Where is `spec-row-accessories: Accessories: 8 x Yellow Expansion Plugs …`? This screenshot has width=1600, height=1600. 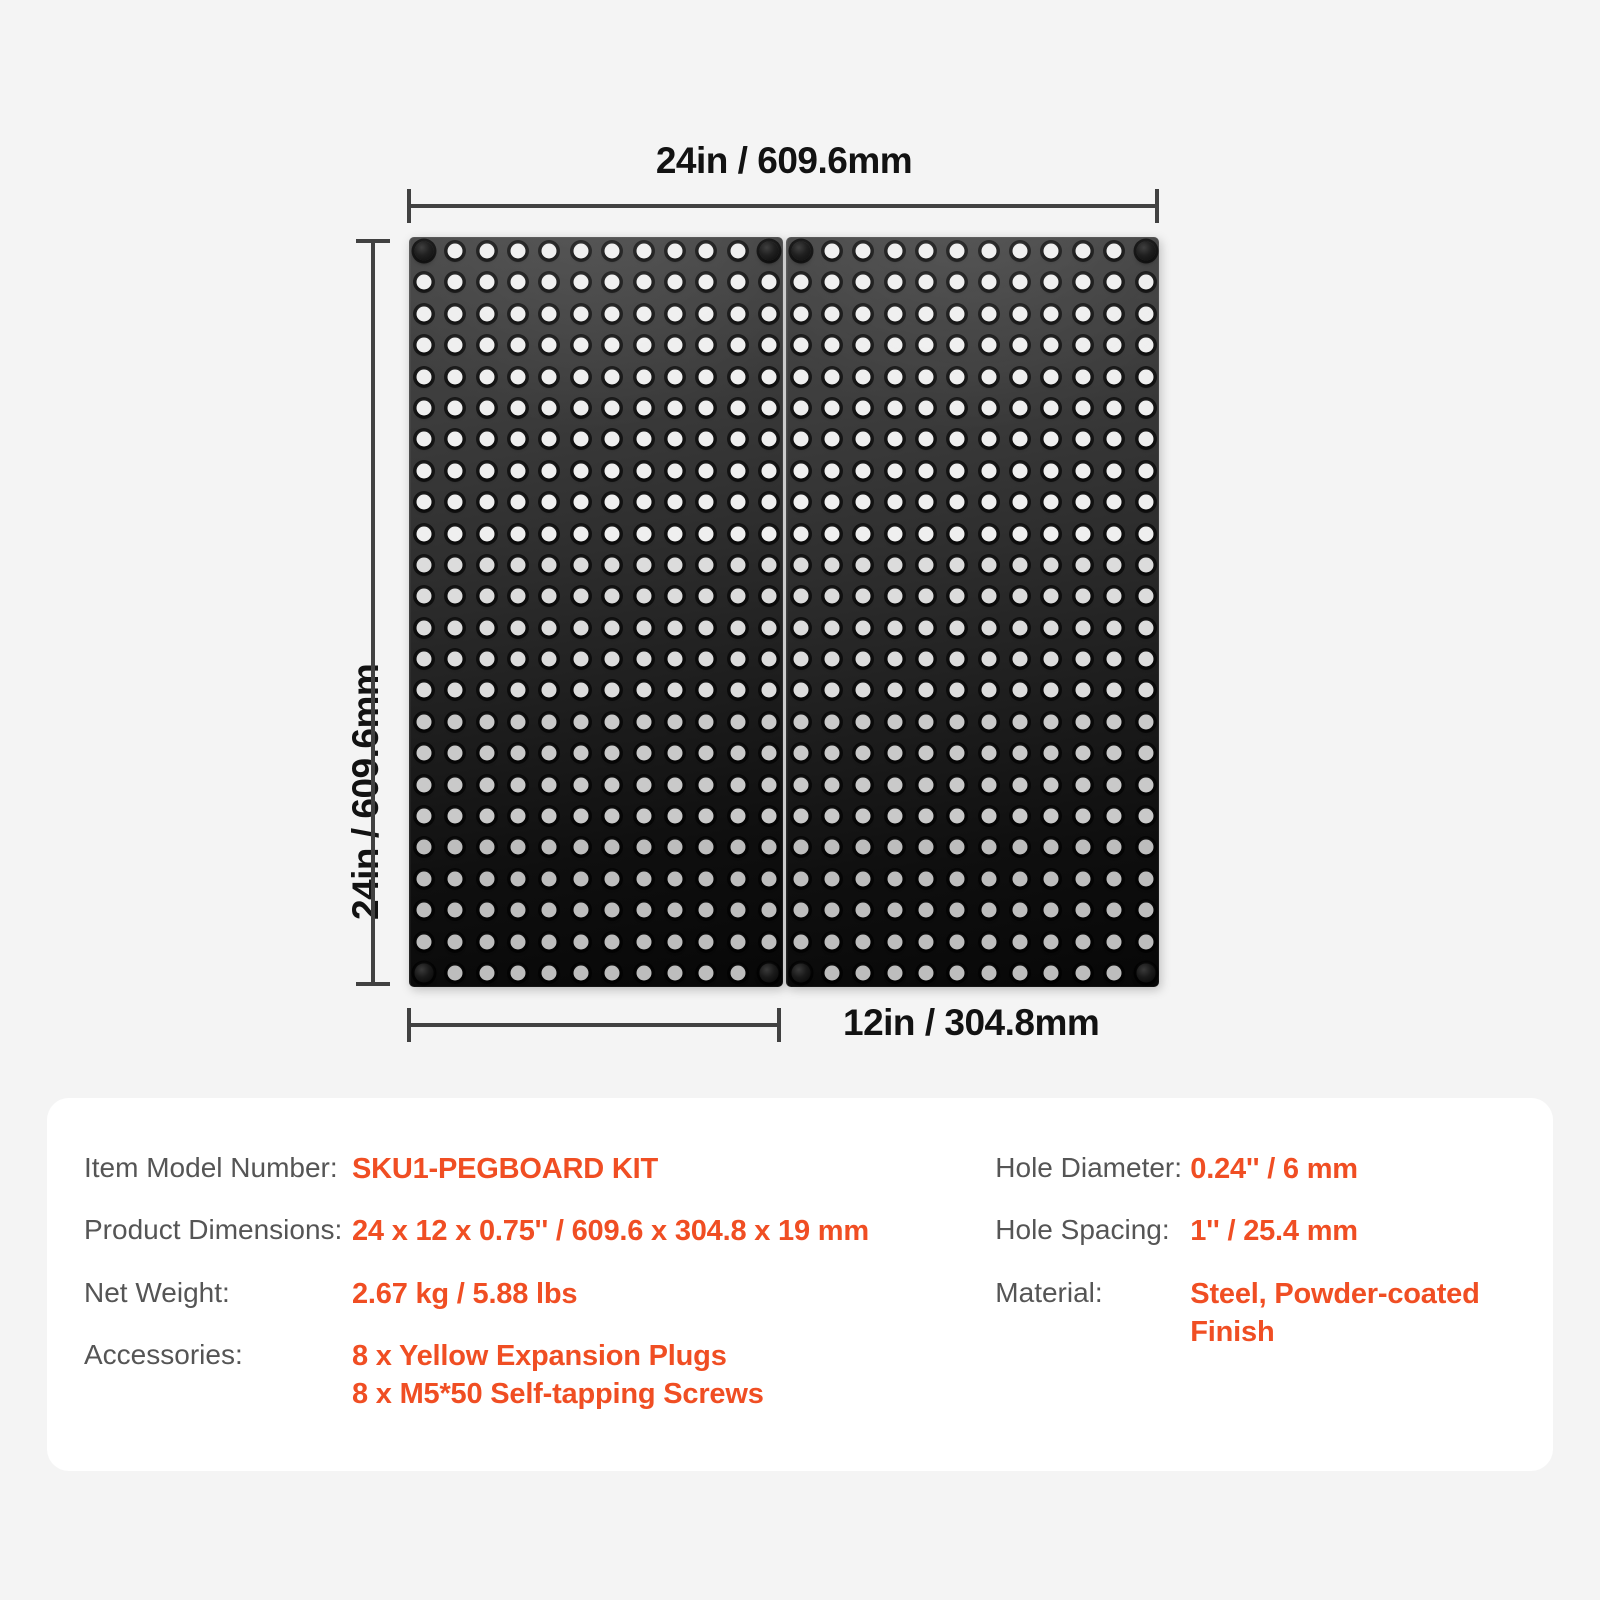 spec-row-accessories: Accessories: 8 x Yellow Expansion Plugs … is located at coordinates (532, 1375).